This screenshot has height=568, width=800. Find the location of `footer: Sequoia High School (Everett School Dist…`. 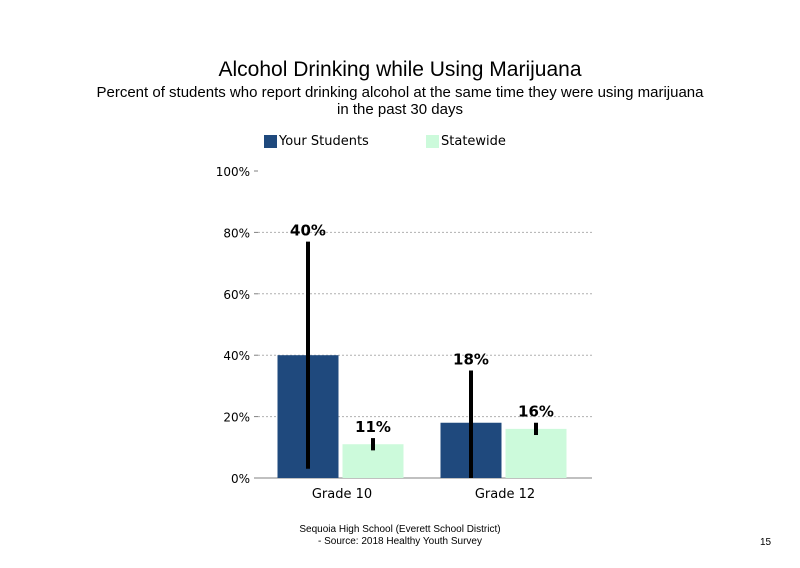

footer: Sequoia High School (Everett School Dist… is located at coordinates (400, 536).